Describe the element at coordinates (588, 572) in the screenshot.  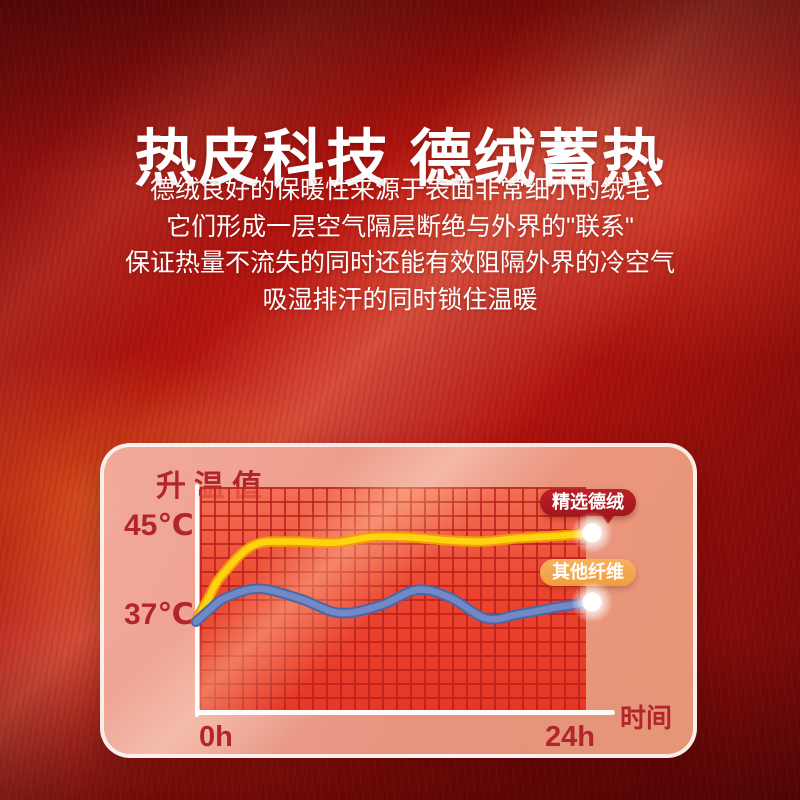
I see `series-badge-other: 其他纤维` at that location.